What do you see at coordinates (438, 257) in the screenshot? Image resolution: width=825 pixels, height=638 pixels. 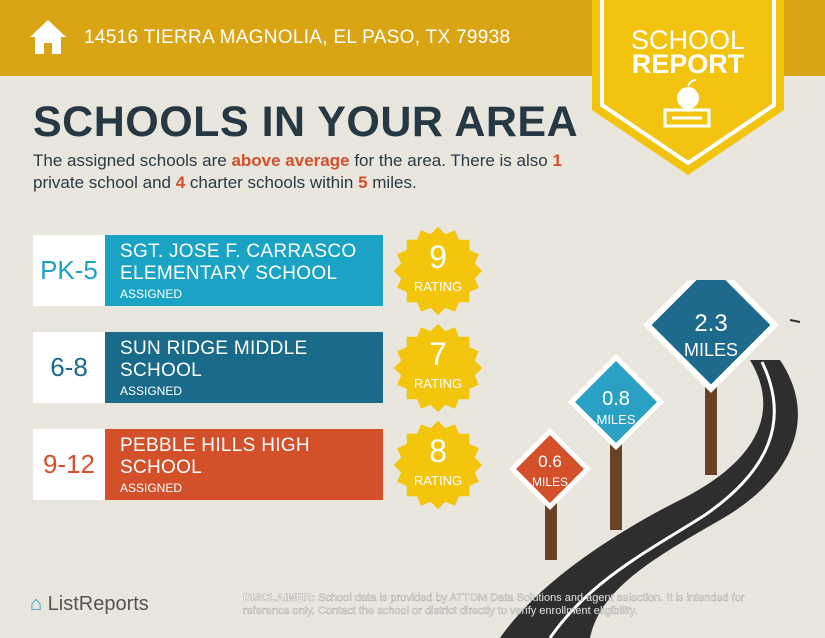 I see `rating-value: 9` at bounding box center [438, 257].